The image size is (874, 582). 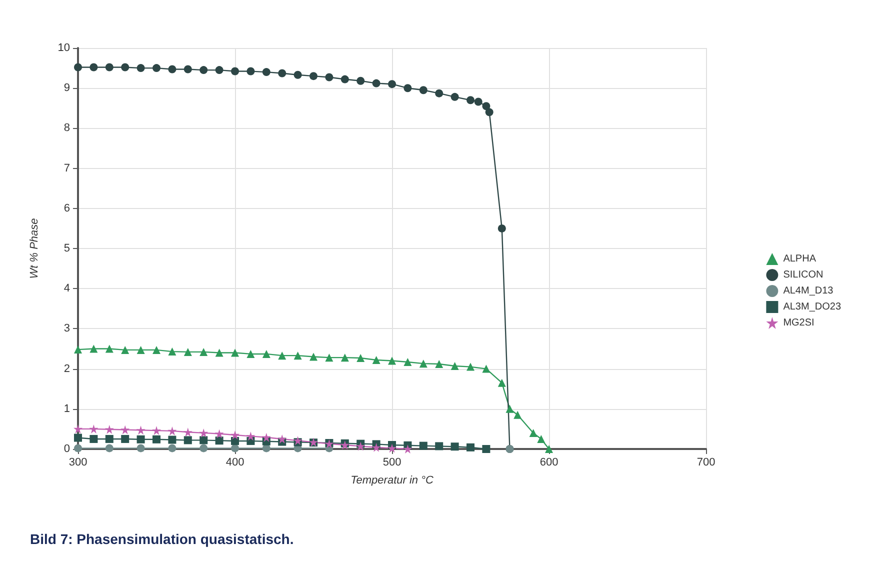 I want to click on legend-label: SILICON, so click(x=803, y=275).